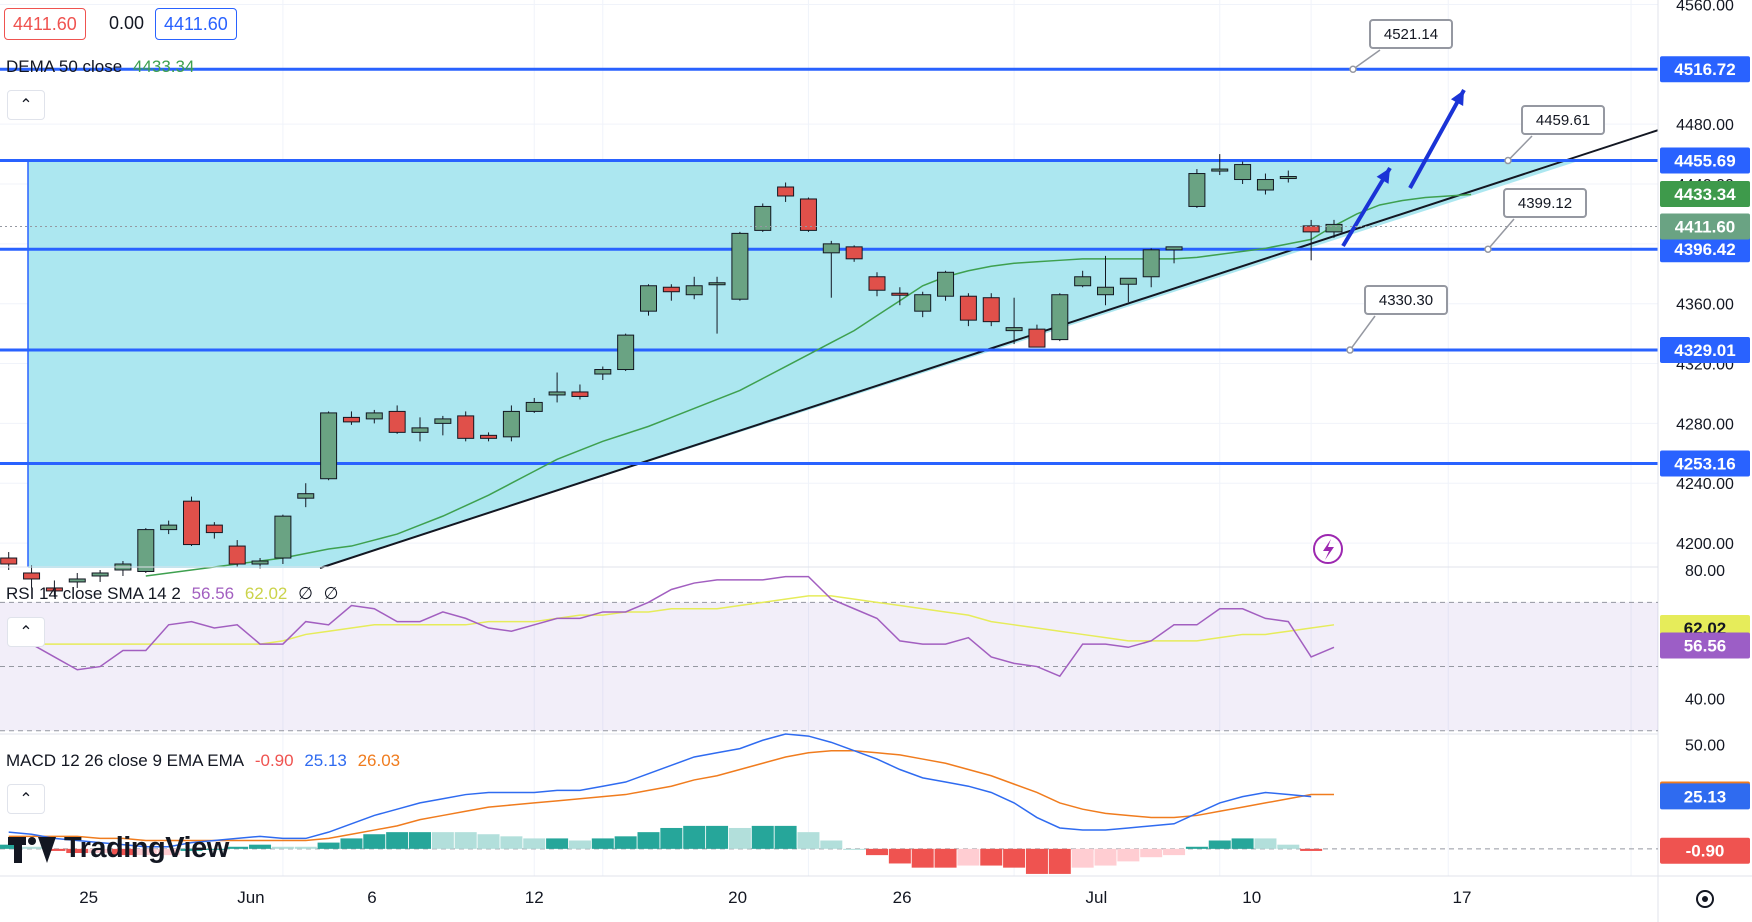 This screenshot has width=1752, height=922. What do you see at coordinates (1705, 899) in the screenshot?
I see `settings-icon` at bounding box center [1705, 899].